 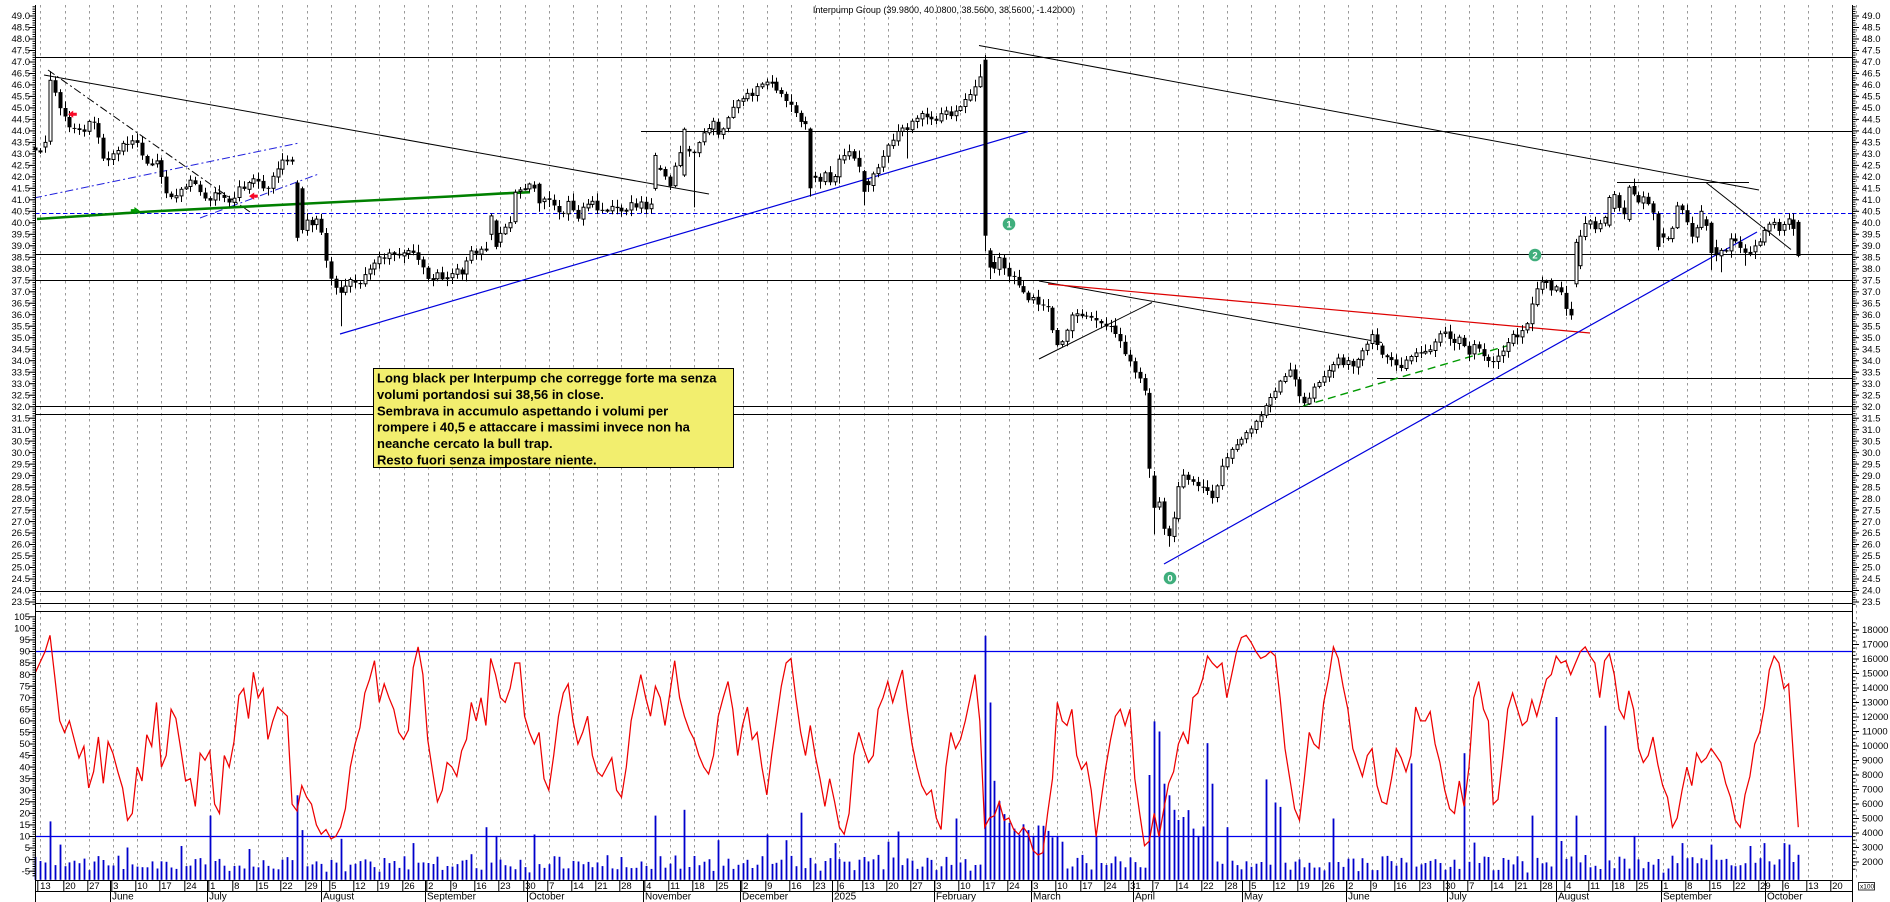 I want to click on svg-text: 46.0, so click(x=1871, y=85).